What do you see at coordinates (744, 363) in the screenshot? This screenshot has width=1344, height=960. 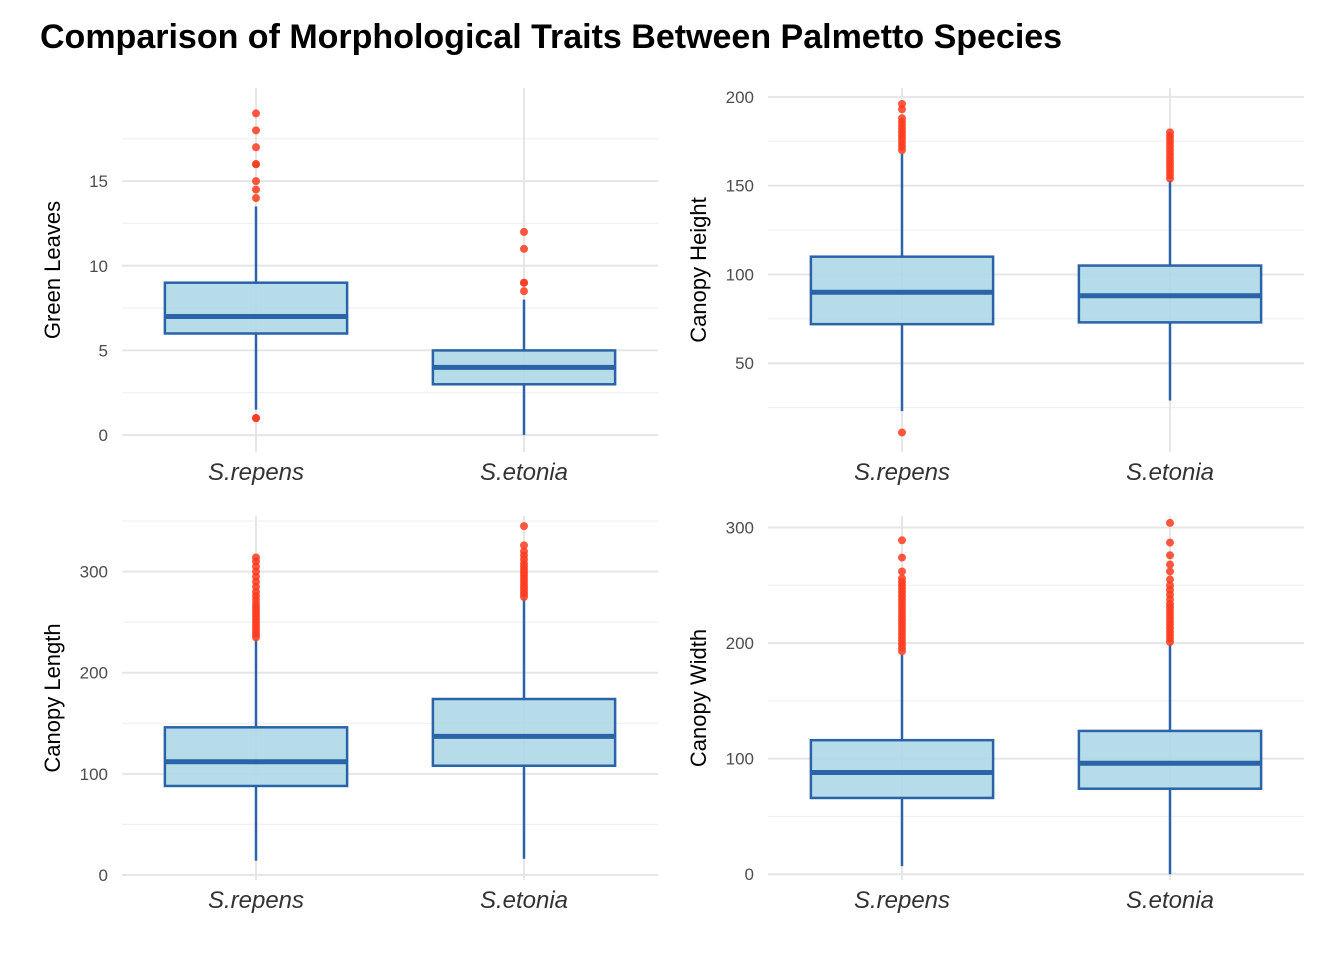 I see `y-tick-label: 50` at bounding box center [744, 363].